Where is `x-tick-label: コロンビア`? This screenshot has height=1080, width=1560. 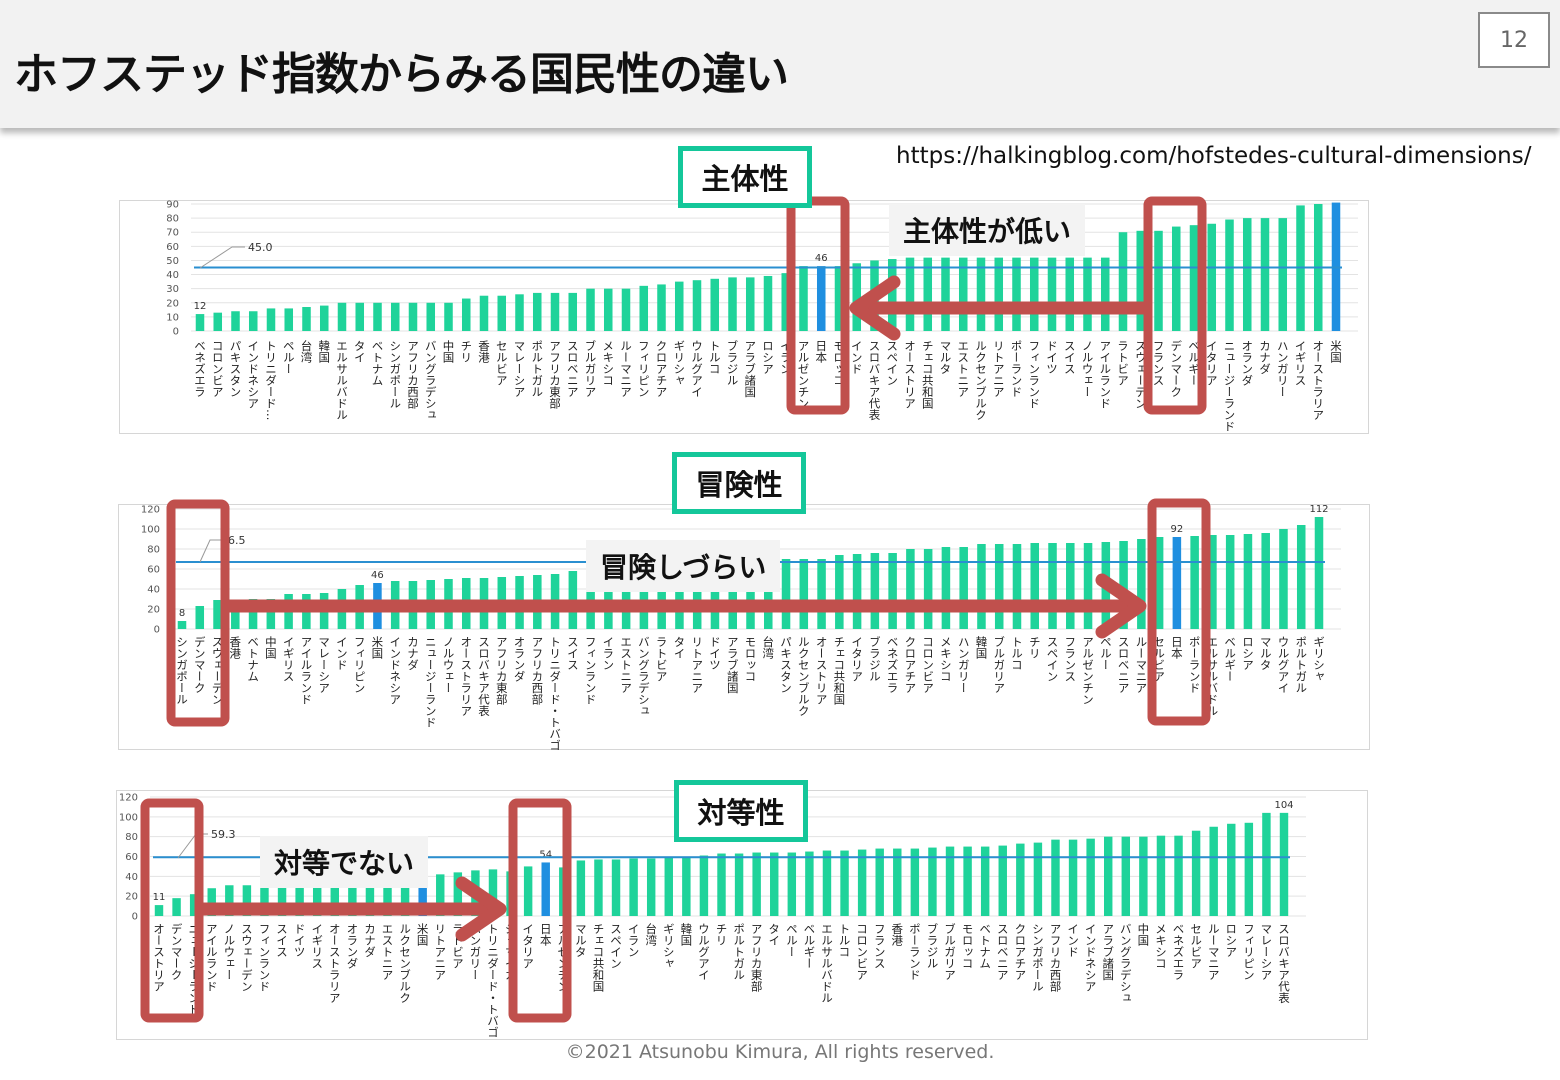
x-tick-label: コロンビア is located at coordinates (218, 369).